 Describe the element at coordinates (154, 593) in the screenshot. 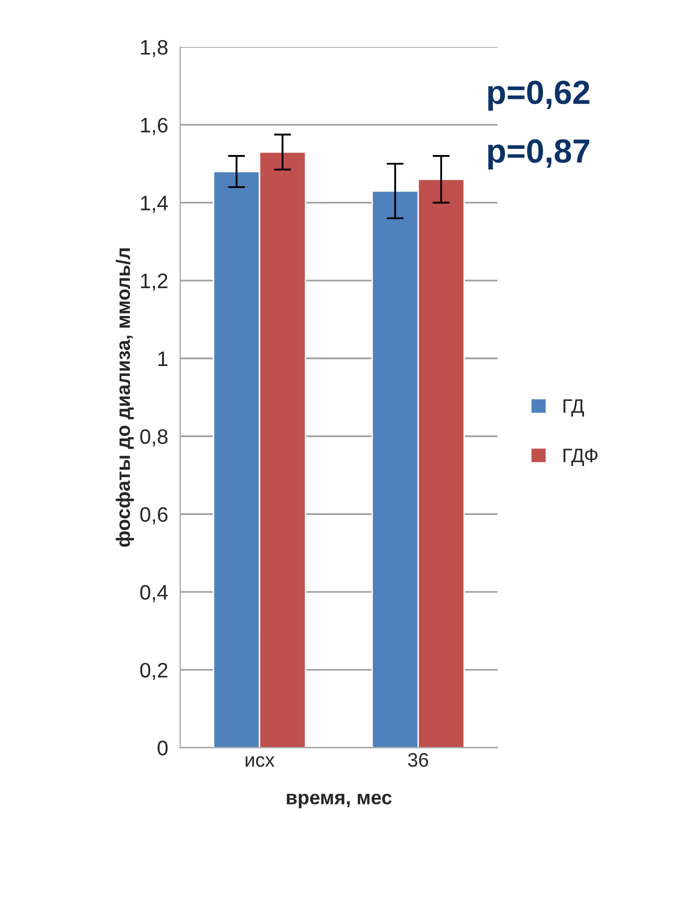

I see `y-tick-label: 0,4` at that location.